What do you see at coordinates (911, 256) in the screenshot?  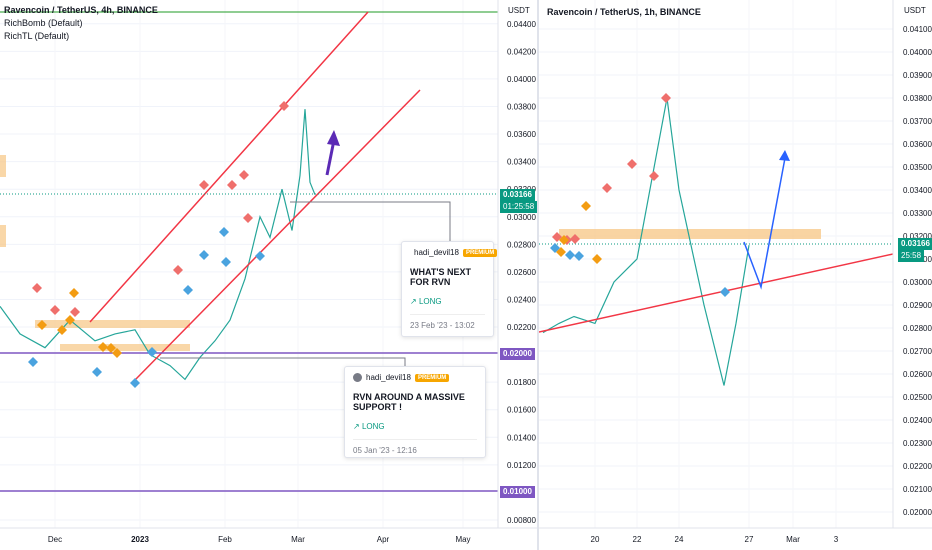 I see `right-countdown-badge: 25:58` at bounding box center [911, 256].